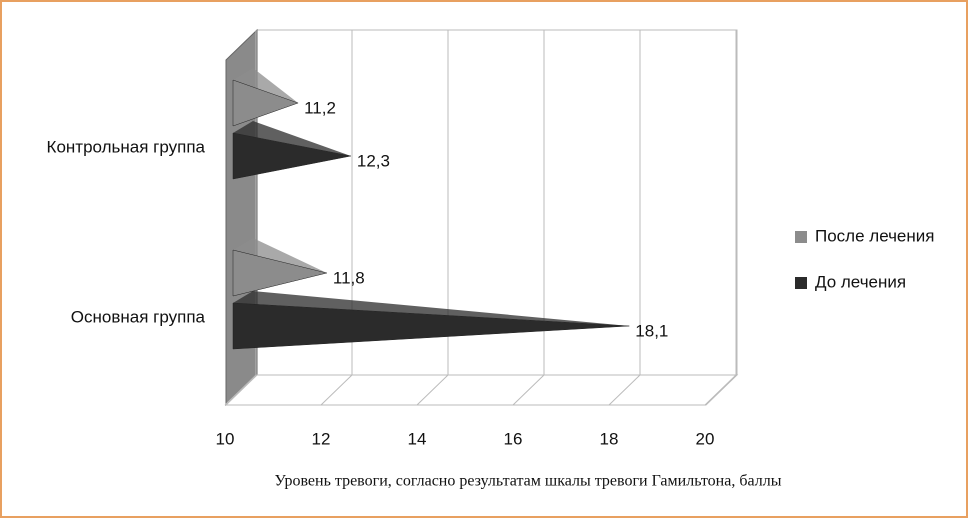  Describe the element at coordinates (513, 438) in the screenshot. I see `x-tick-label: 16` at that location.